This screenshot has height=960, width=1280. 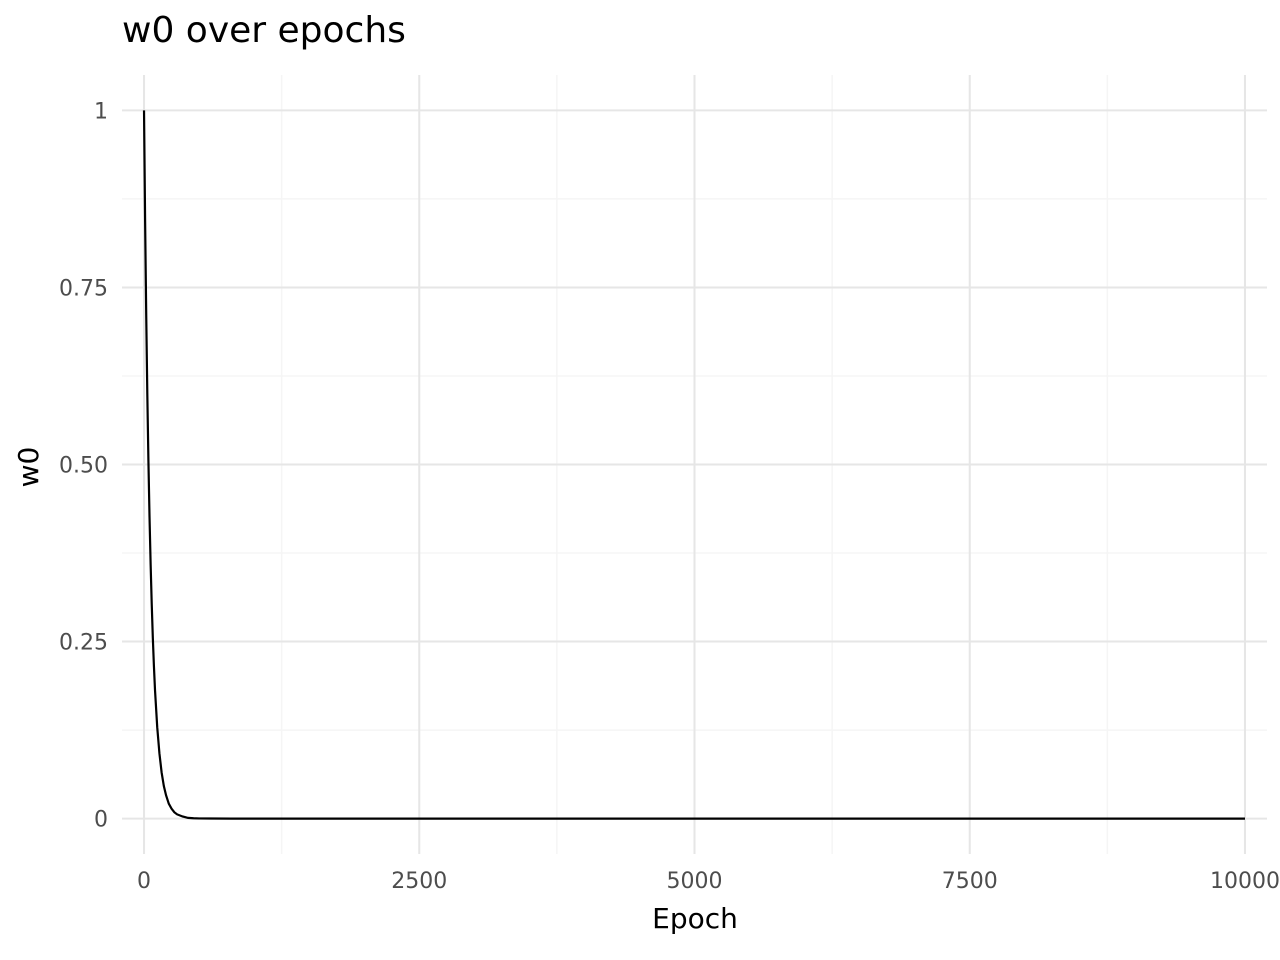 I want to click on y-tick-label-1: 0.25, so click(x=83, y=643).